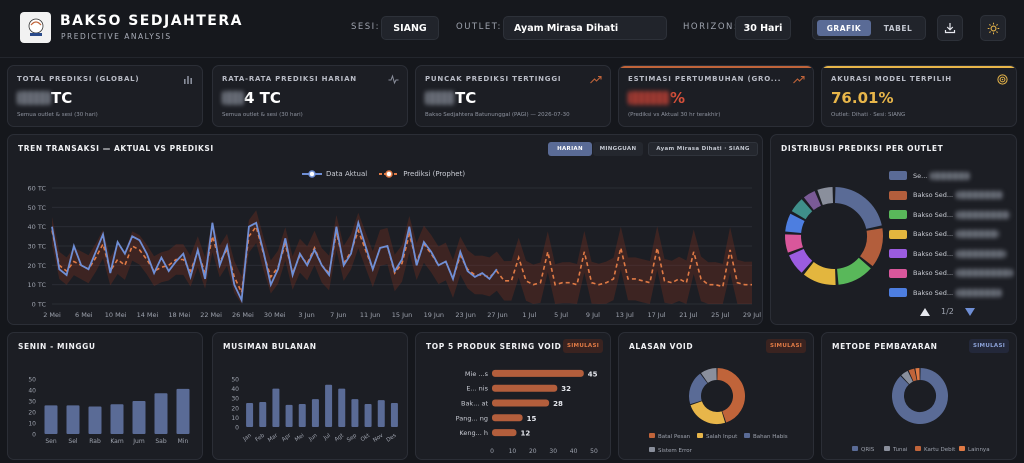 Image resolution: width=1024 pixels, height=463 pixels. What do you see at coordinates (553, 451) in the screenshot?
I see `x-tick-label: 30` at bounding box center [553, 451].